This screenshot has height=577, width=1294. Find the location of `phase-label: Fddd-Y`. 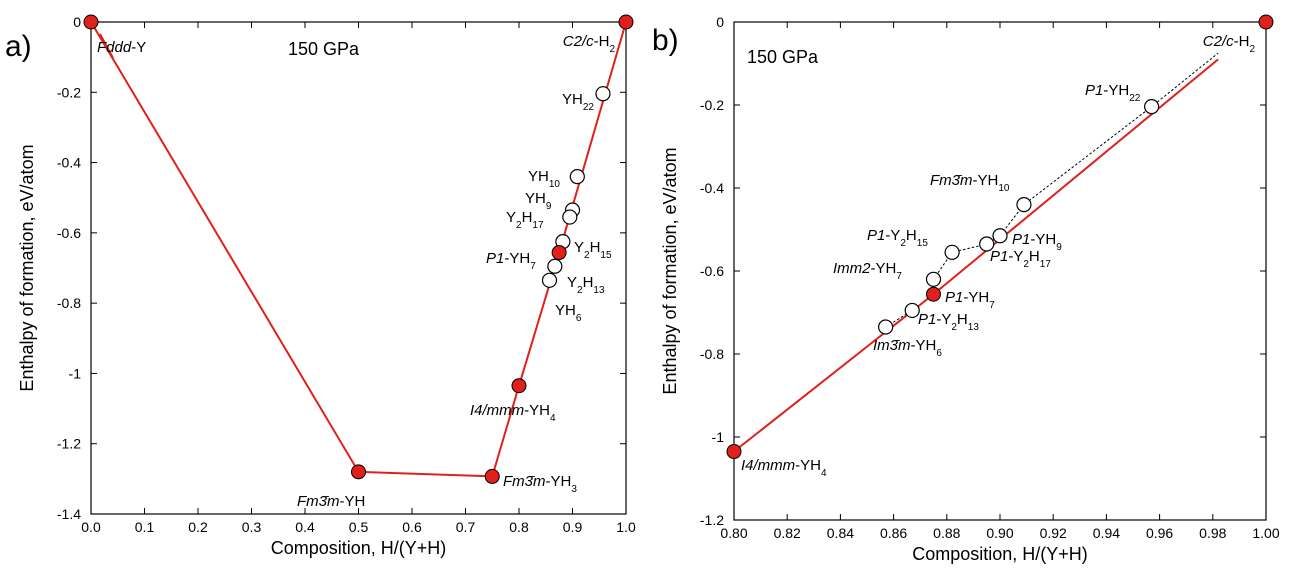

phase-label: Fddd-Y is located at coordinates (121, 47).